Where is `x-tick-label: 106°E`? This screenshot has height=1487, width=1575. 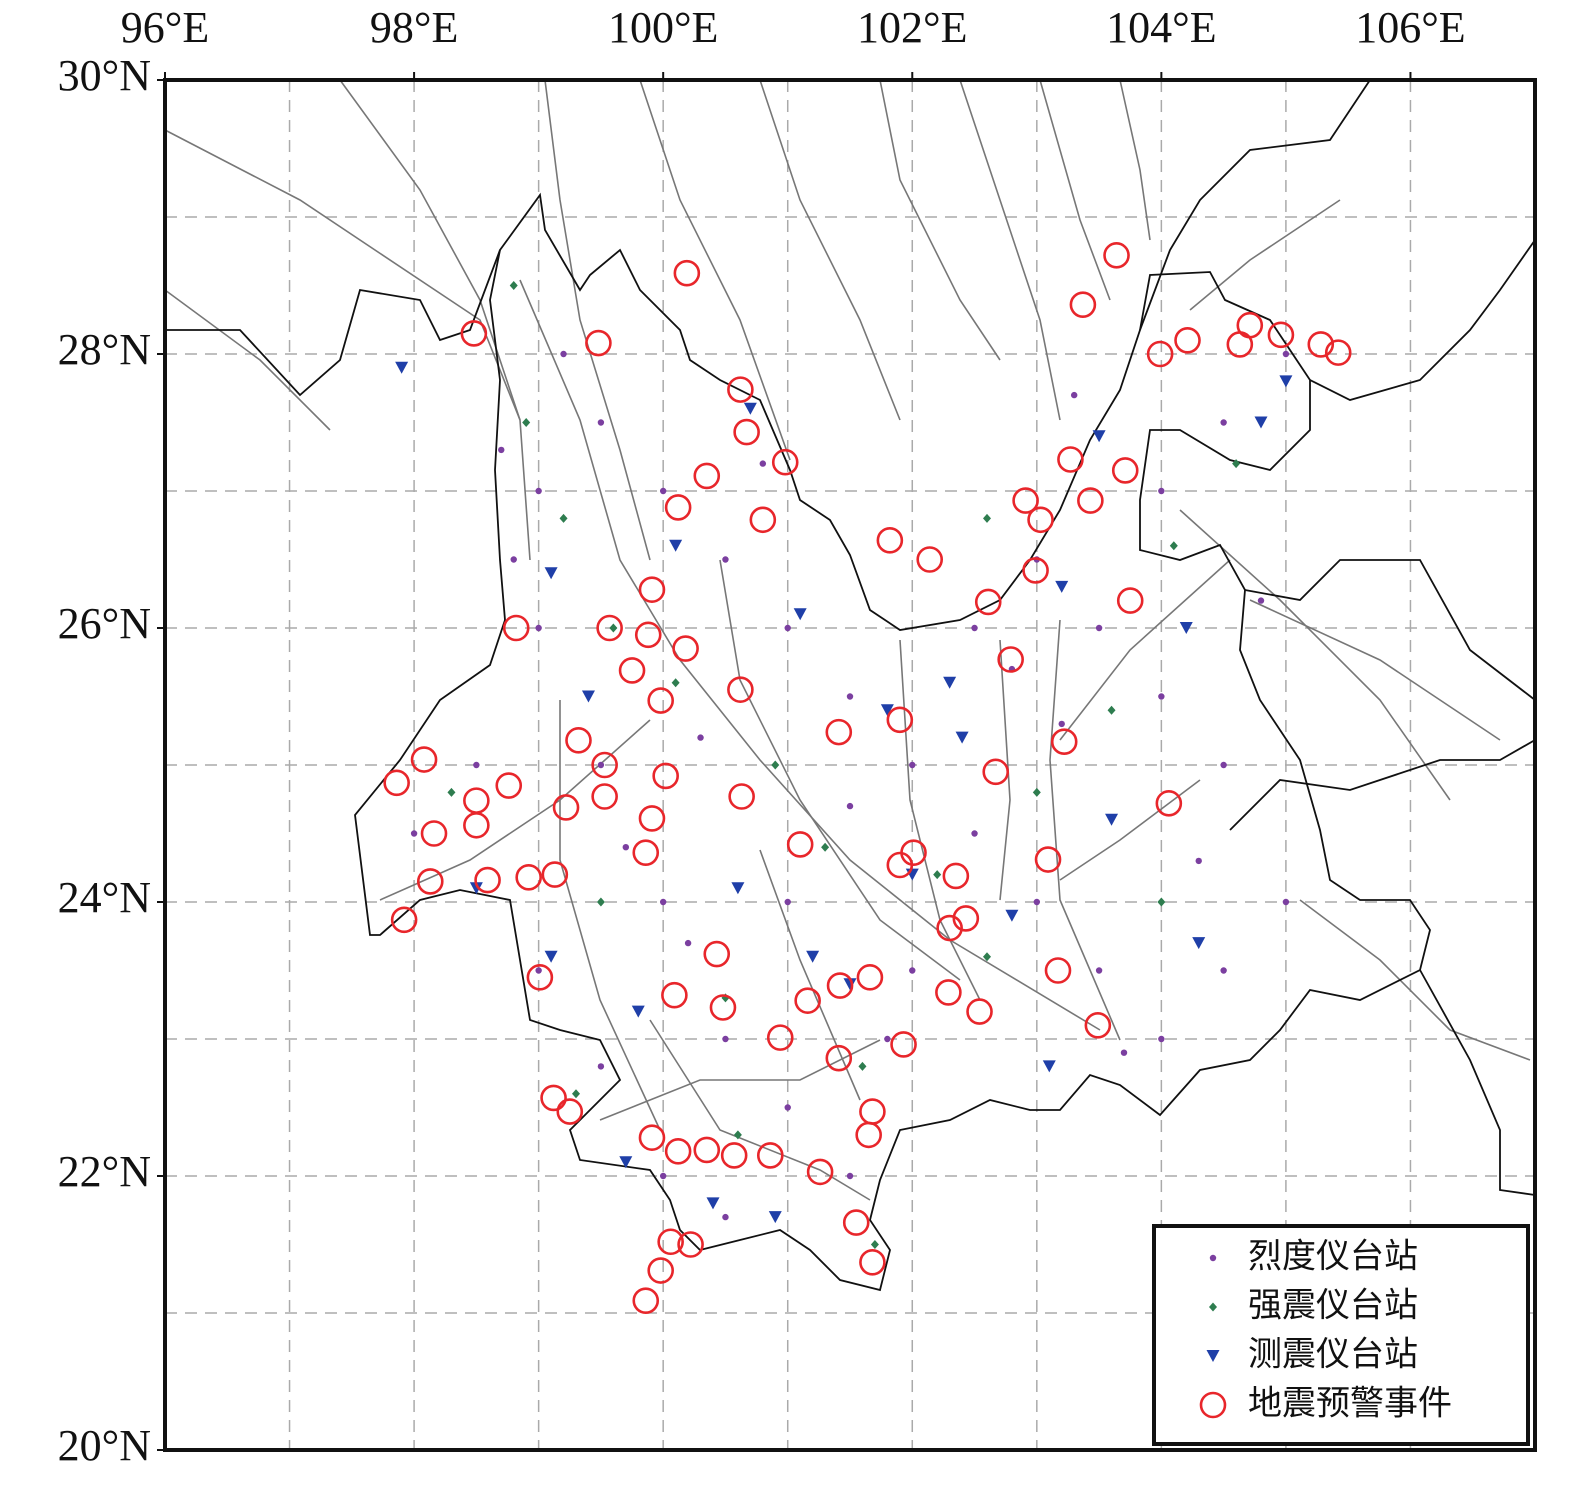
x-tick-label: 106°E is located at coordinates (1410, 27).